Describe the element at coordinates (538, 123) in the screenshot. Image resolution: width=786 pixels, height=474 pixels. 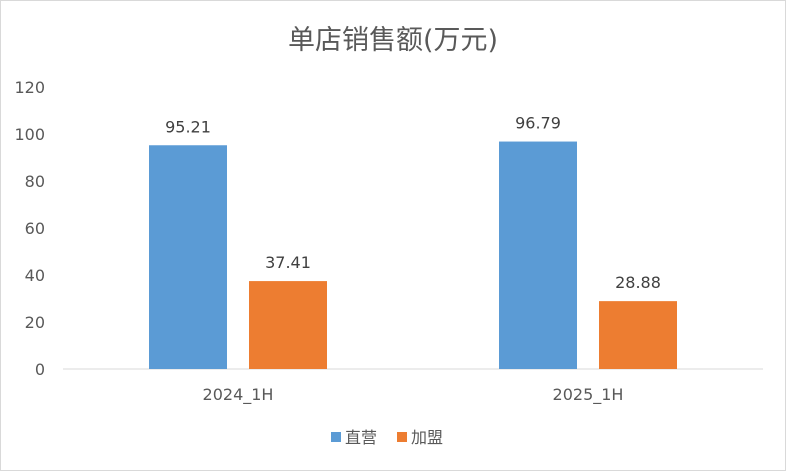
I see `data-label: 96.79` at that location.